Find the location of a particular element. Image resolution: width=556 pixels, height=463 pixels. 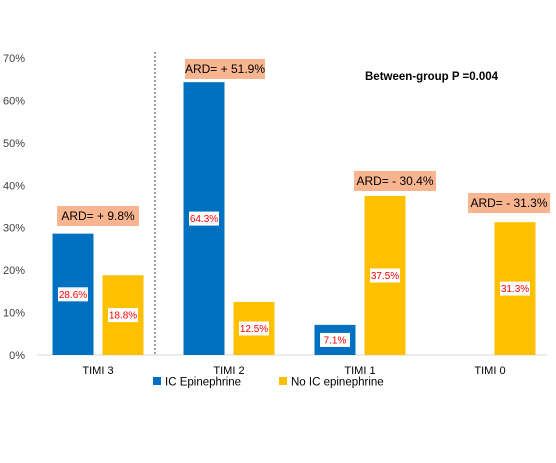

data-label: 31.3% is located at coordinates (515, 289).